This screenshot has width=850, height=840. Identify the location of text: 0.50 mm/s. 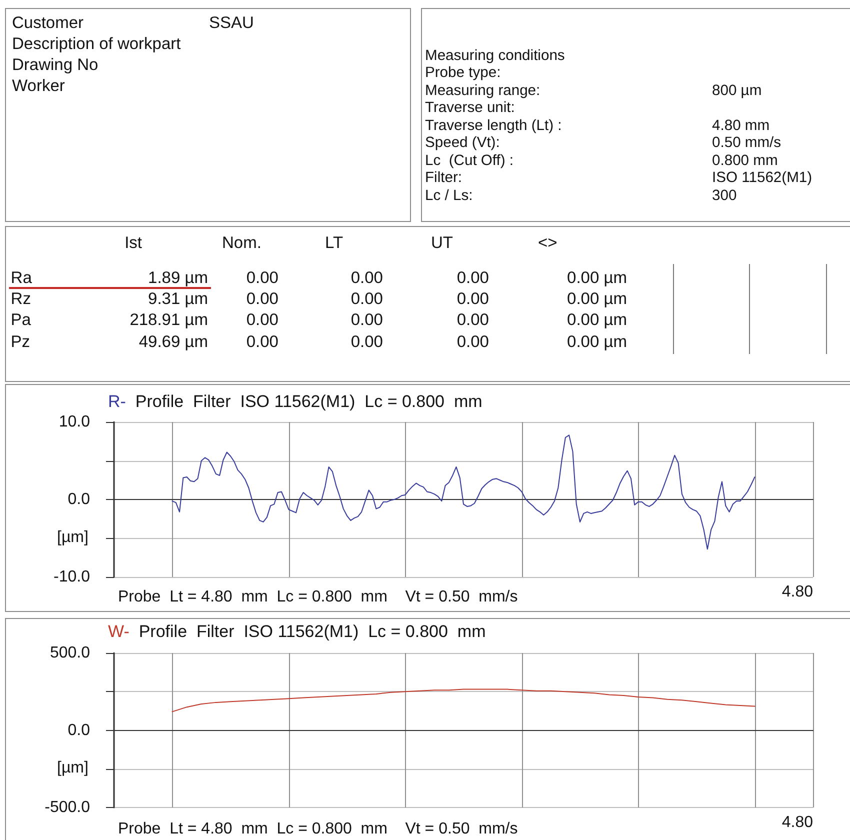
(747, 143).